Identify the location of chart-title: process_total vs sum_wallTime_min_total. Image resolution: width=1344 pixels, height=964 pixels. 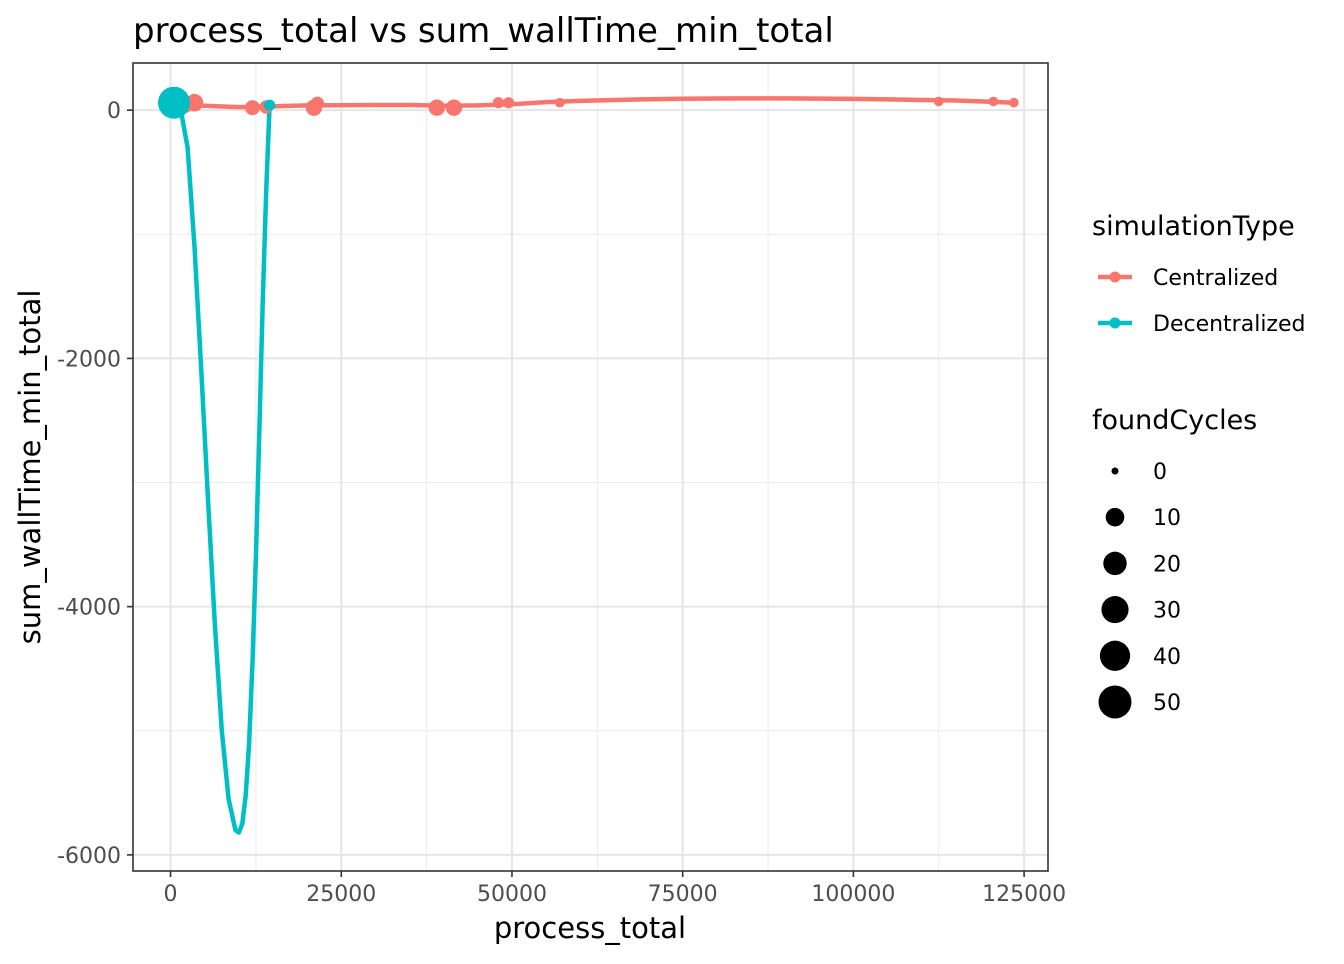
(483, 31).